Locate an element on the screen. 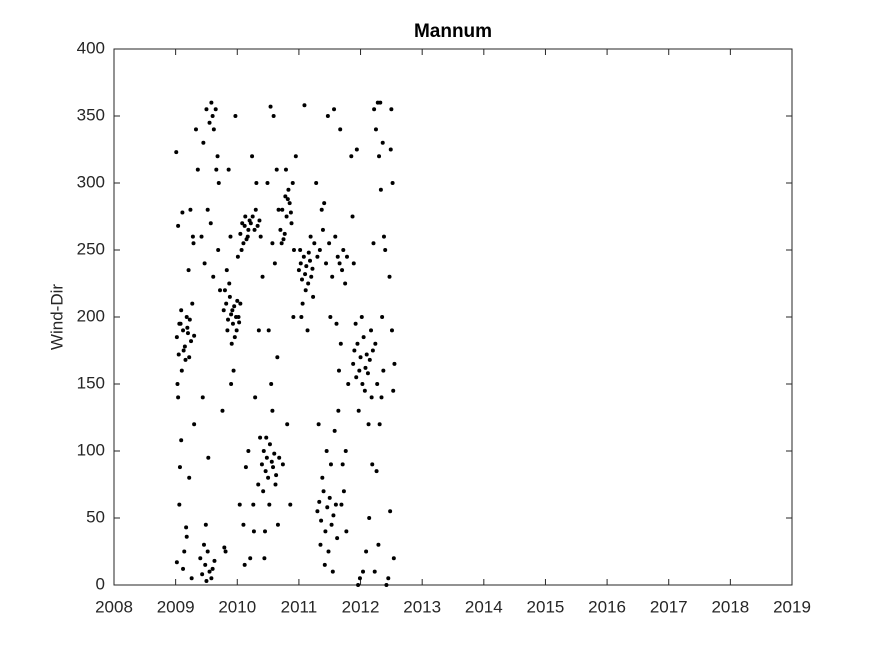  y-tick-label: 400 is located at coordinates (91, 47).